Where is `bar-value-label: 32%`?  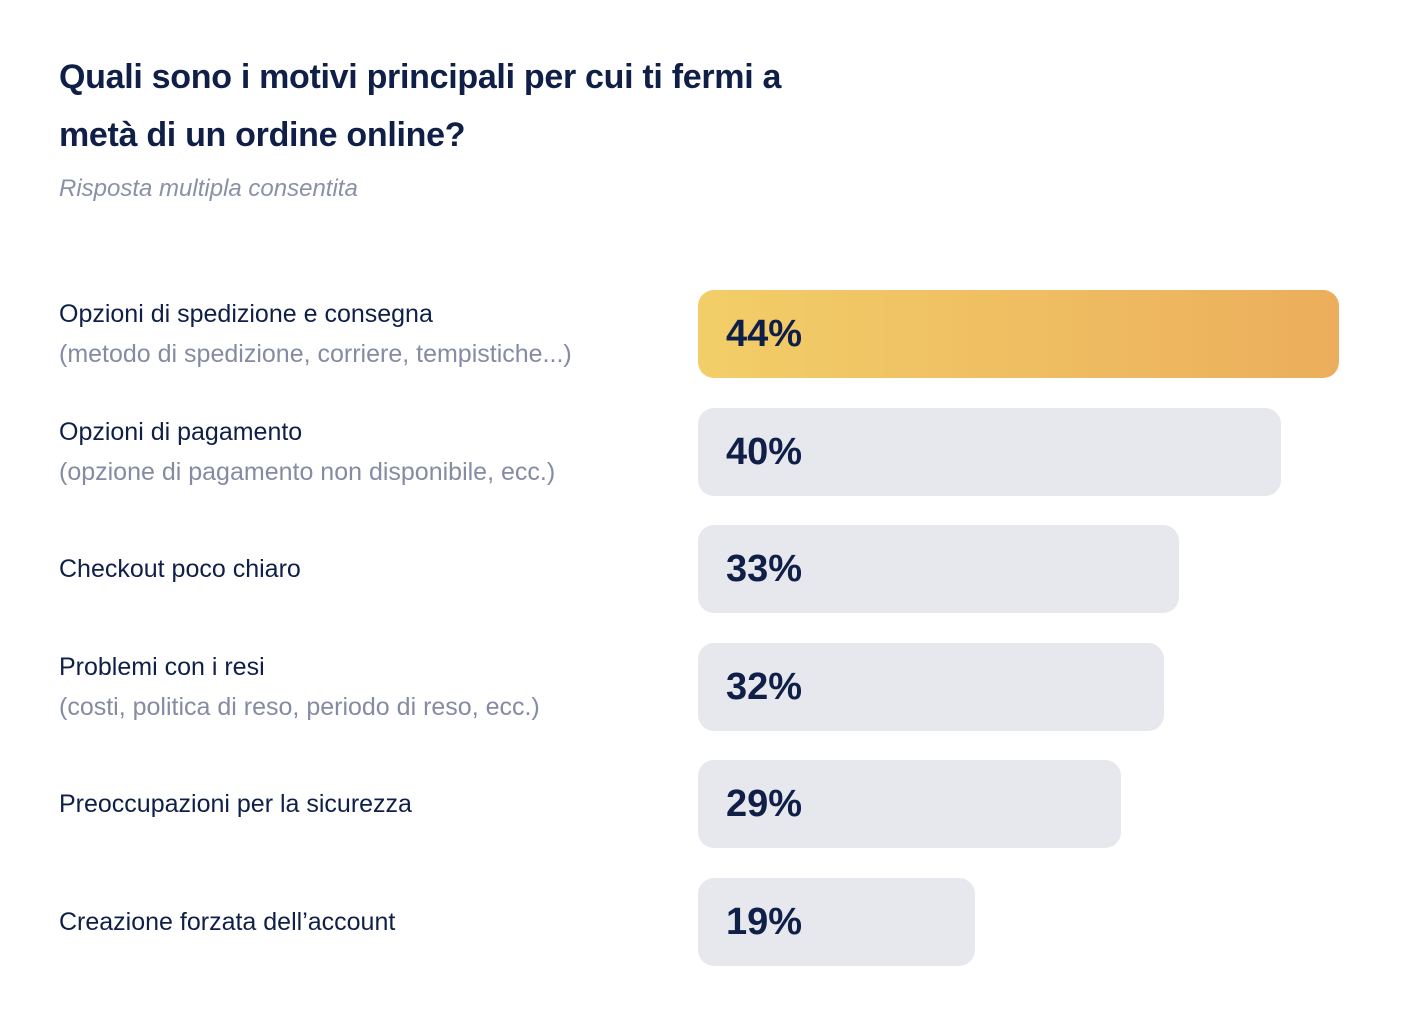 bar-value-label: 32% is located at coordinates (764, 686).